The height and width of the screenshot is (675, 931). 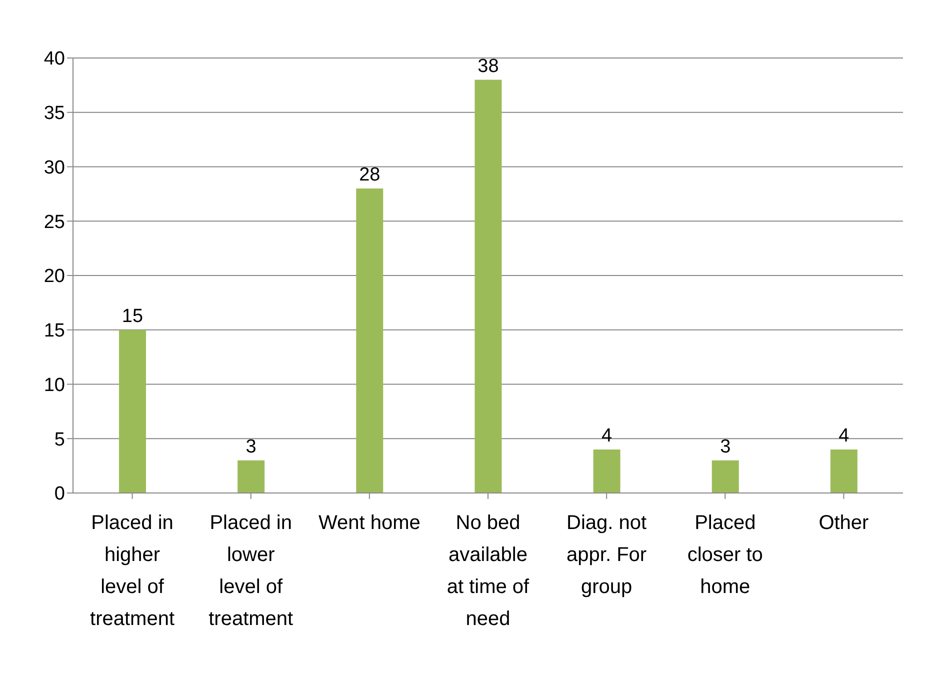 I want to click on y-tick-label: 35, so click(x=54, y=113).